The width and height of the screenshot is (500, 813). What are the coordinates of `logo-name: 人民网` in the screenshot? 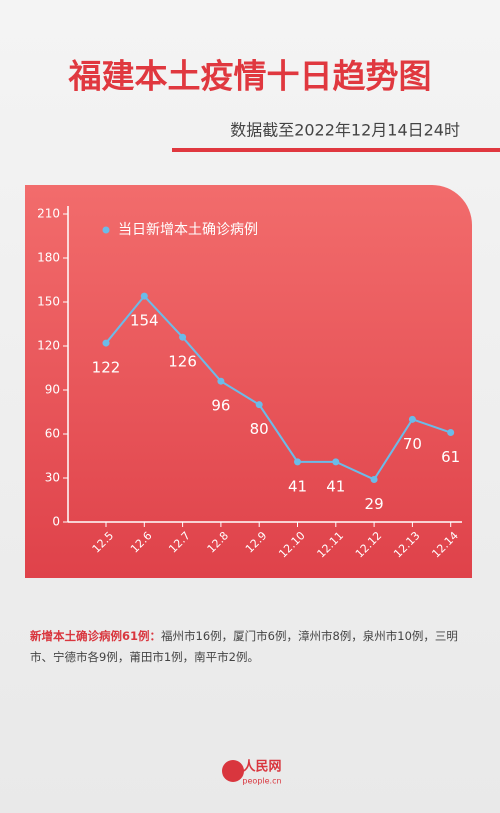 It's located at (261, 767).